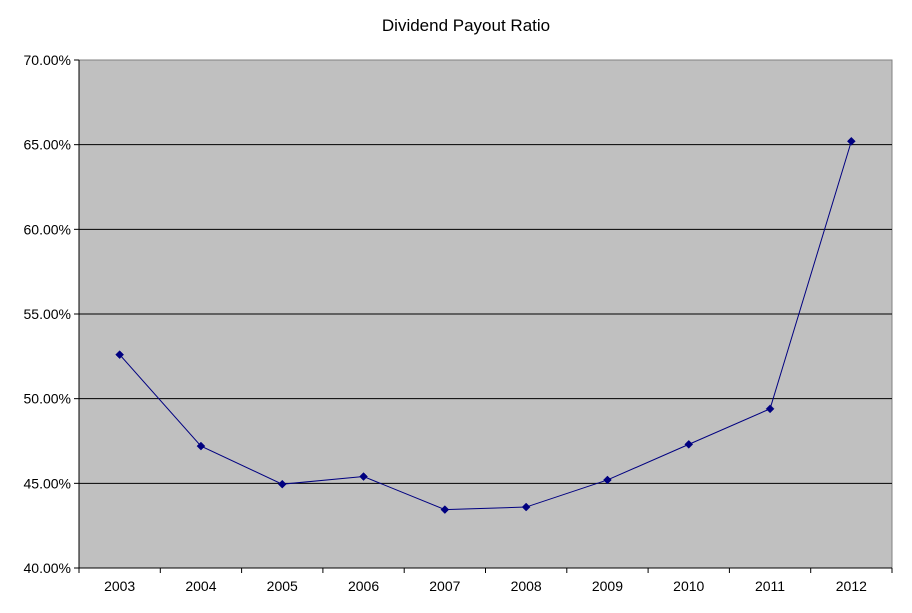 This screenshot has width=912, height=613. I want to click on data-point-2011, so click(770, 409).